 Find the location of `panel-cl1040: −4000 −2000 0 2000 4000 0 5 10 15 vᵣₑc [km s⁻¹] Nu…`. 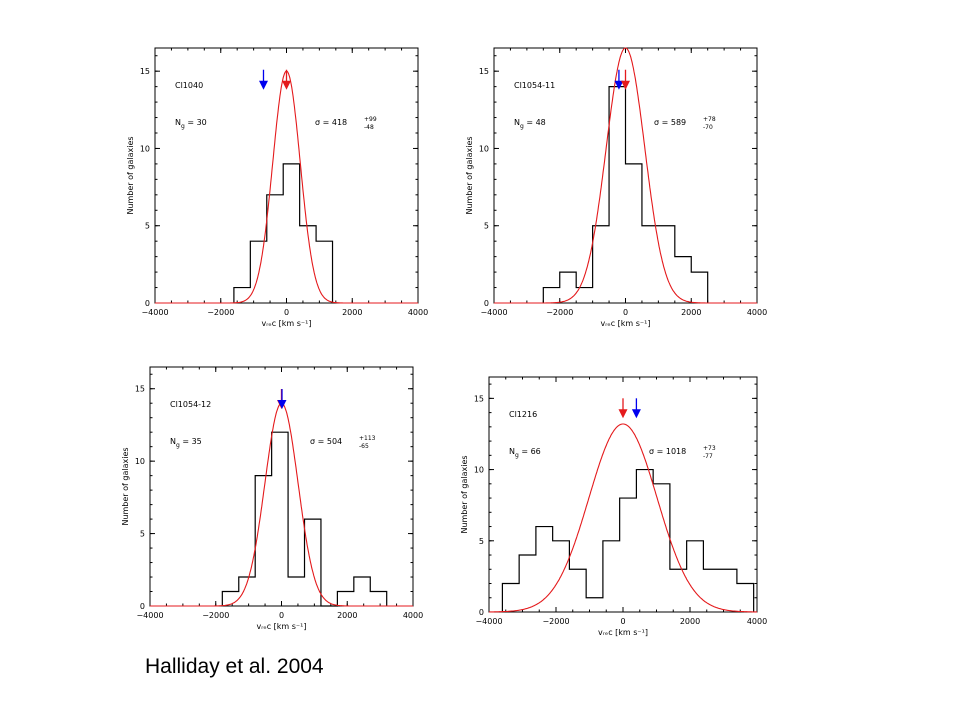

panel-cl1040: −4000 −2000 0 2000 4000 0 5 10 15 vᵣₑc [km s⁻¹] Nu… is located at coordinates (277, 187).